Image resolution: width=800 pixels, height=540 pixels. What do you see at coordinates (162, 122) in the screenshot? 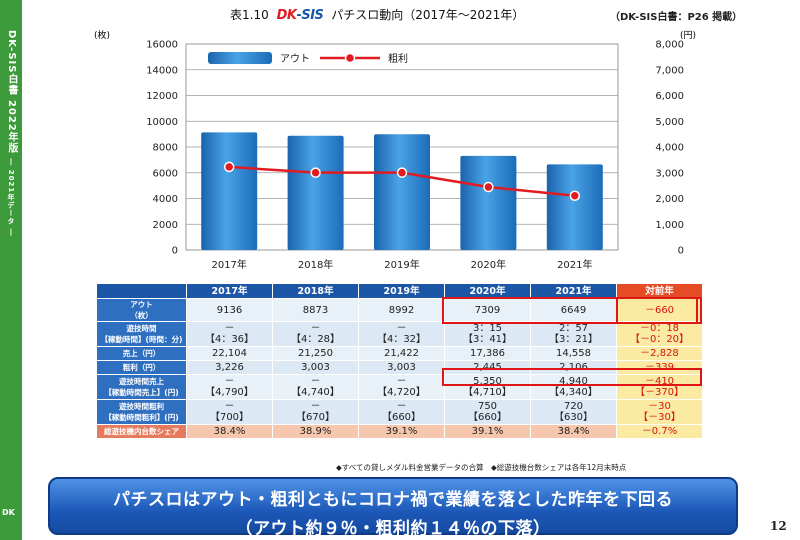
I see `left-tick-label: 10000` at bounding box center [162, 122].